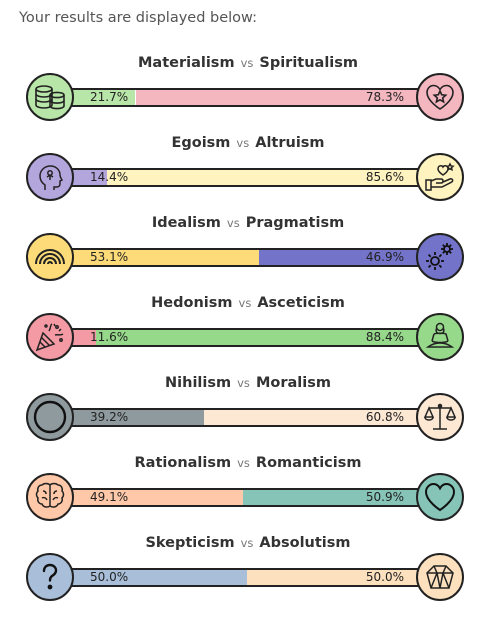 This screenshot has height=631, width=496. I want to click on result-row: Egoism vs Altruism 14.4% 85.6%, so click(248, 175).